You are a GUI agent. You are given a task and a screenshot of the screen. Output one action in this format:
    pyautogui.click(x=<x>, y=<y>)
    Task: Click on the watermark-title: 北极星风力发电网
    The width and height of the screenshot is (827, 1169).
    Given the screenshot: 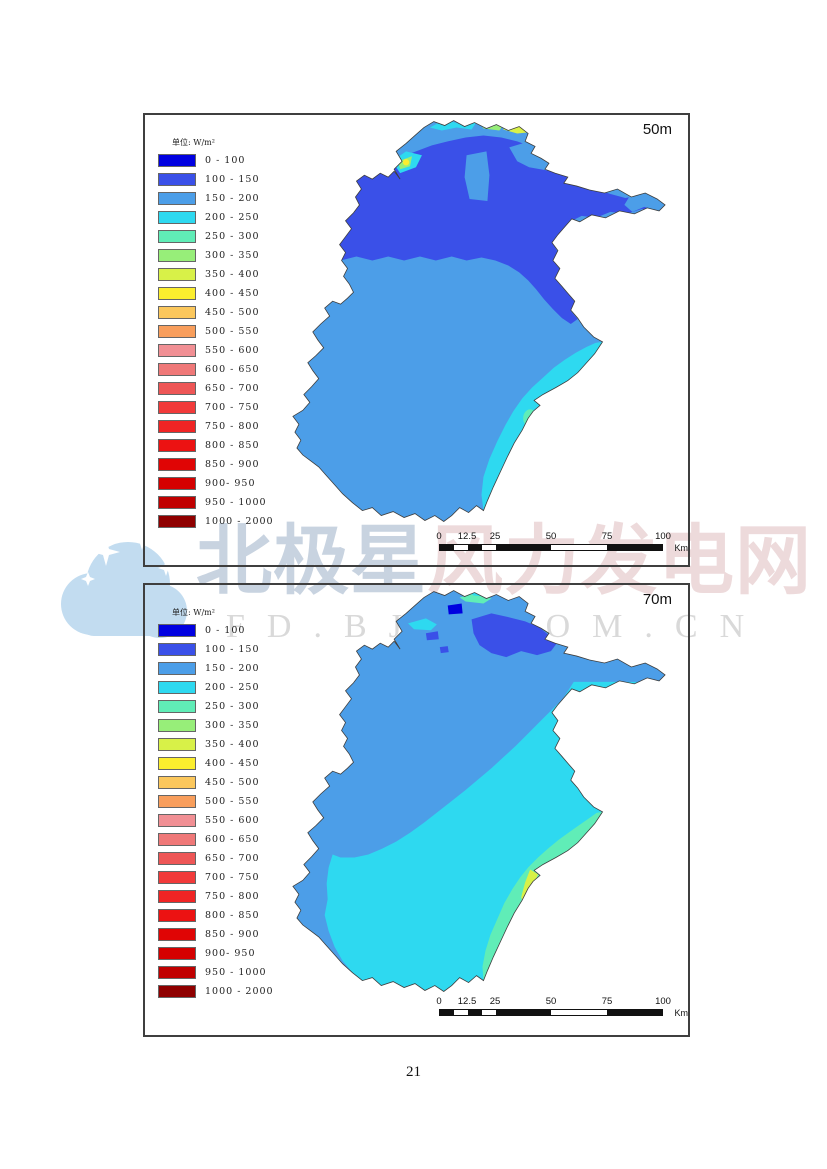 What is the action you would take?
    pyautogui.click(x=504, y=562)
    